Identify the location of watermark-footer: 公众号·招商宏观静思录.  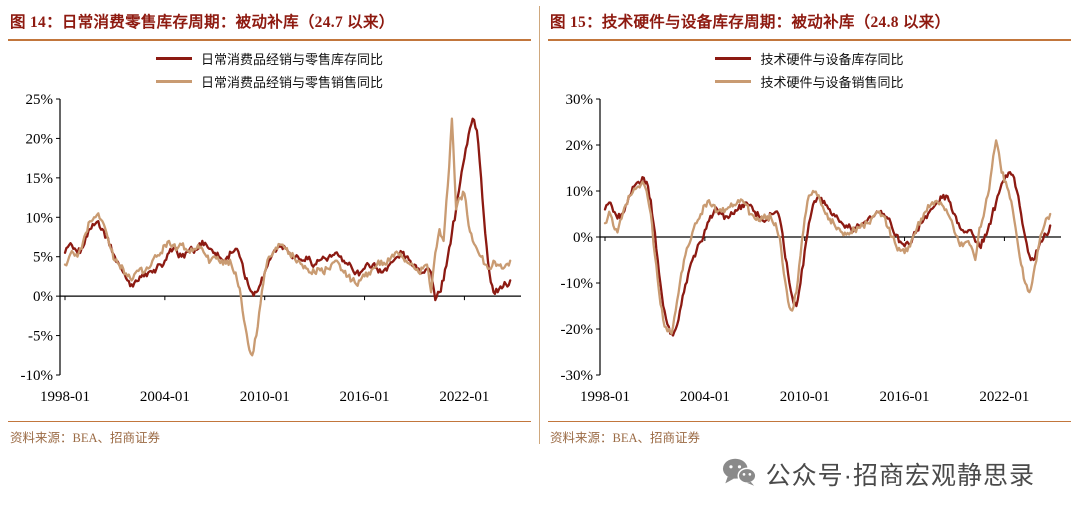
(878, 474).